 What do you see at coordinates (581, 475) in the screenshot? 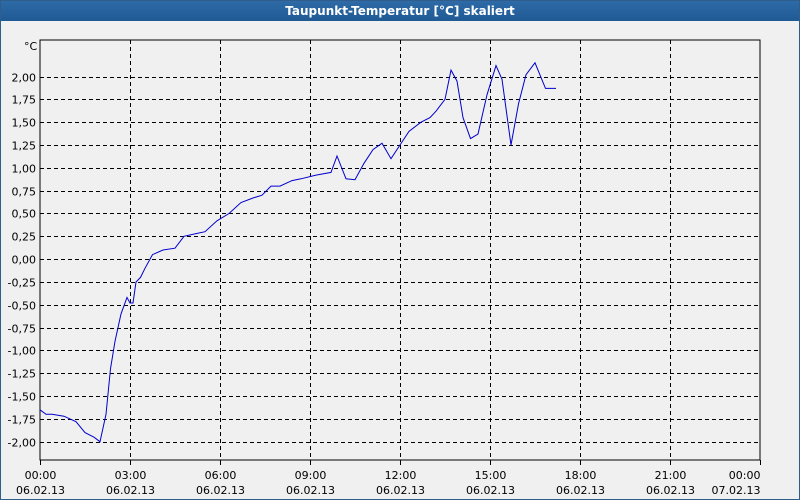
I see `x-tick-time-label: 18:00` at bounding box center [581, 475].